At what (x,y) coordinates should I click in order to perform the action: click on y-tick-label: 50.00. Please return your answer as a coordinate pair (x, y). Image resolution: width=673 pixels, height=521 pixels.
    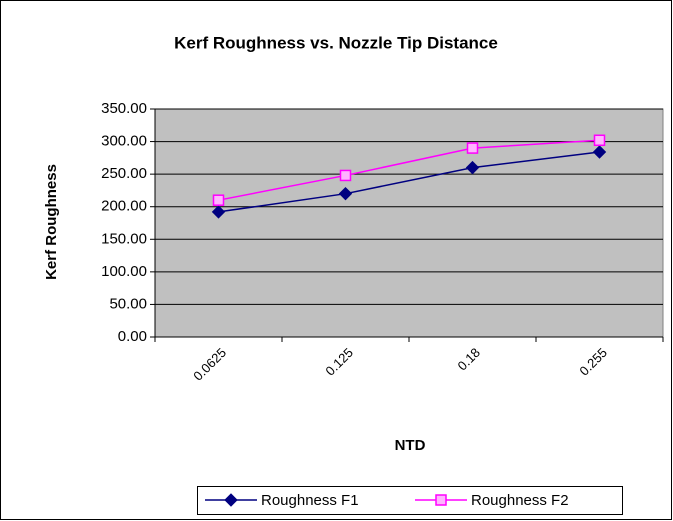
    Looking at the image, I should click on (128, 303).